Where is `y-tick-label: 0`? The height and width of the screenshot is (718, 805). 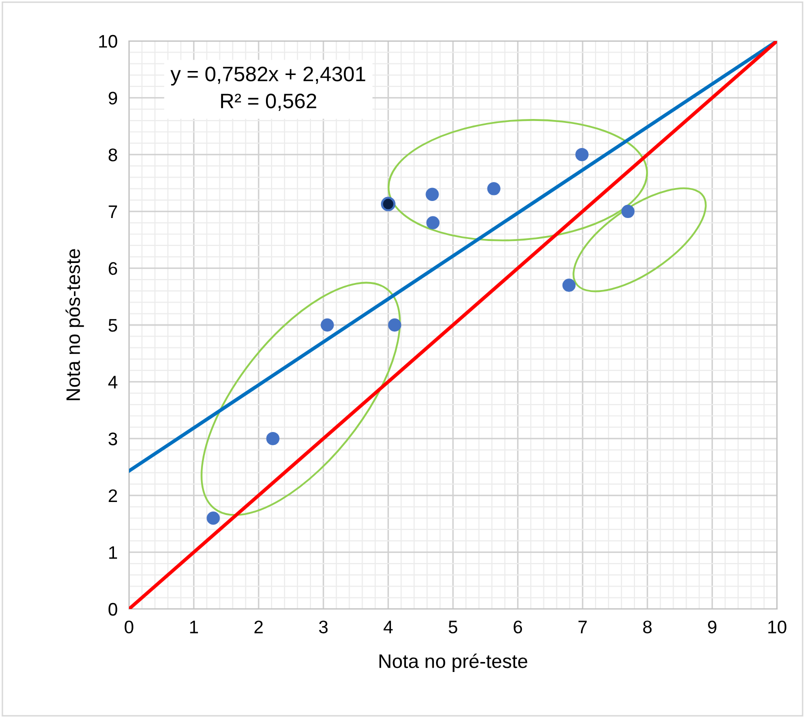
y-tick-label: 0 is located at coordinates (113, 609).